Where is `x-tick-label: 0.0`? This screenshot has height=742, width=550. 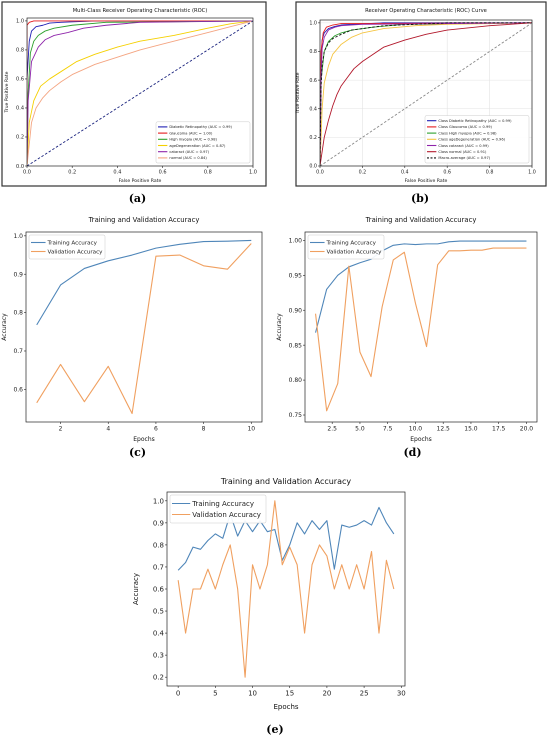 x-tick-label: 0.0 is located at coordinates (320, 172).